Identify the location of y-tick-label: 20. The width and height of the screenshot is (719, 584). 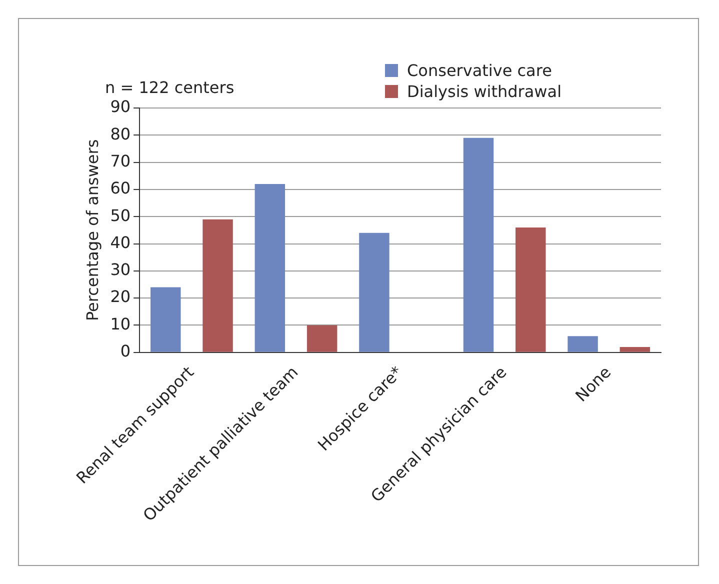
(120, 296).